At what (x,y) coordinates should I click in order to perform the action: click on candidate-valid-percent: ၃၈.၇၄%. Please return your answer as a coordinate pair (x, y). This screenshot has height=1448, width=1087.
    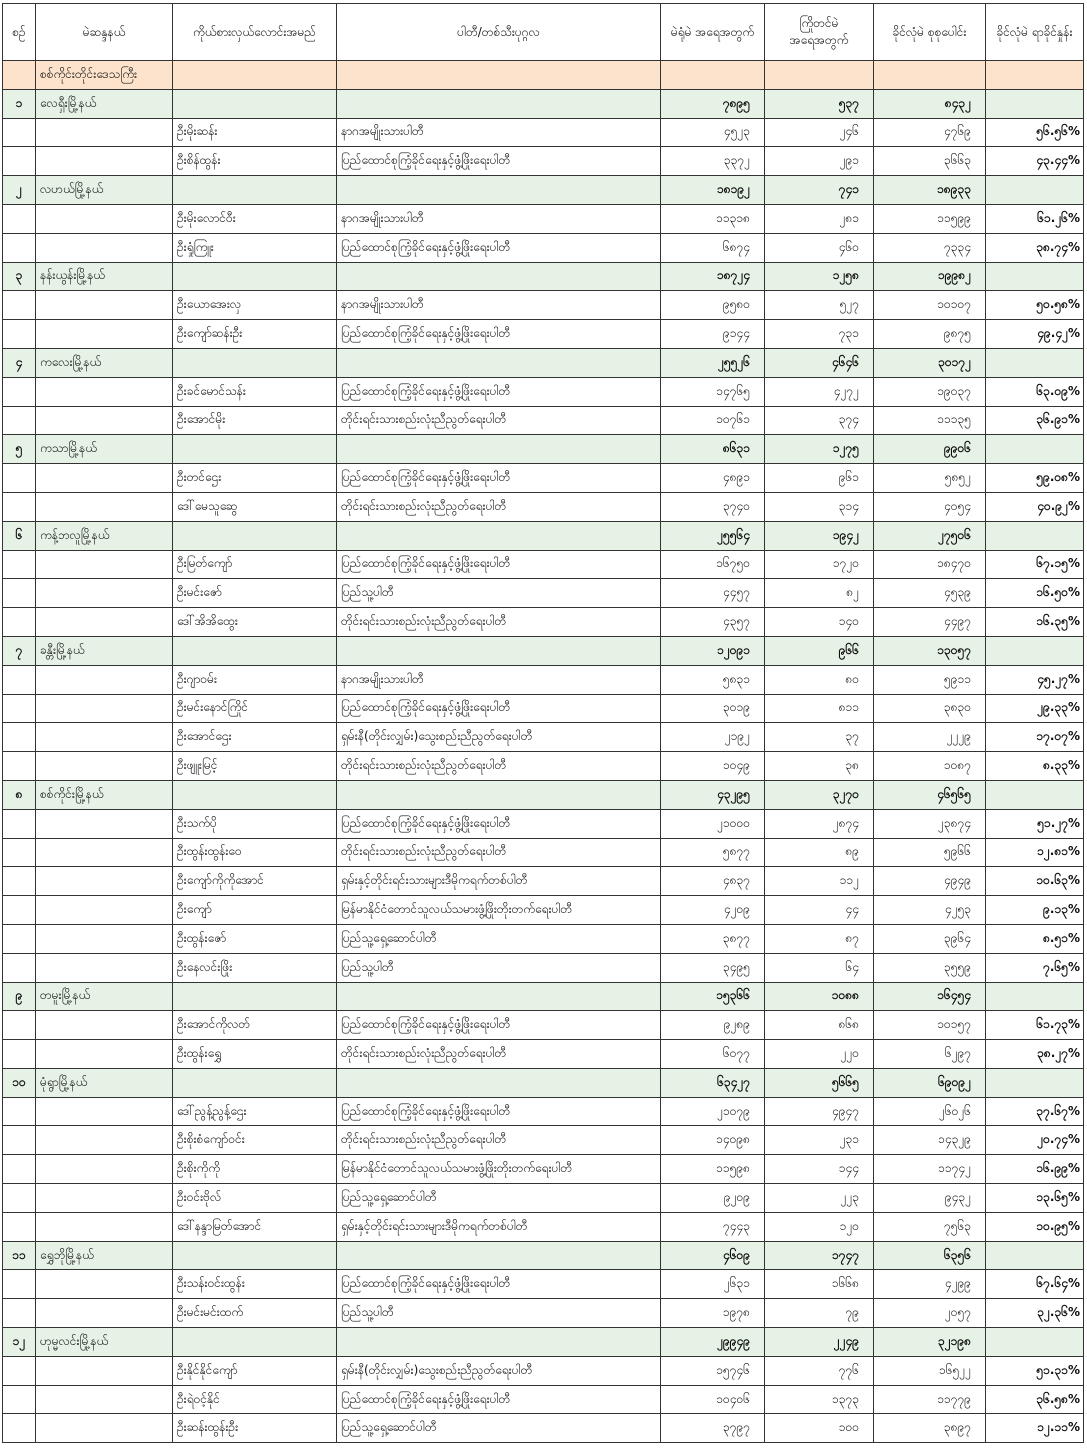
    Looking at the image, I should click on (1034, 247).